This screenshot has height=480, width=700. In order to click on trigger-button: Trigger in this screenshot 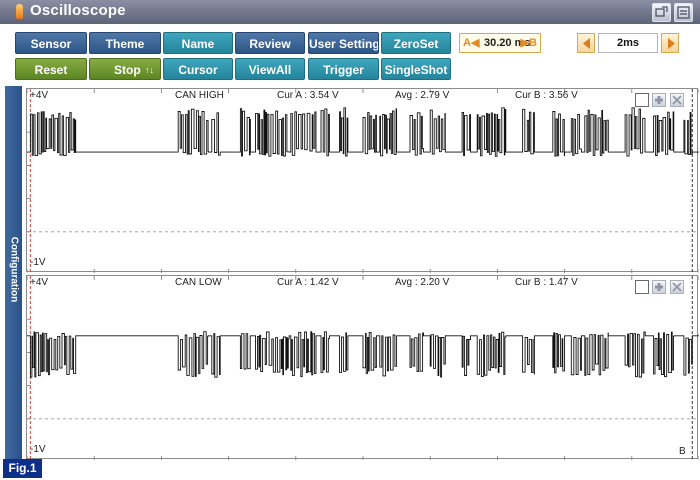, I will do `click(343, 69)`.